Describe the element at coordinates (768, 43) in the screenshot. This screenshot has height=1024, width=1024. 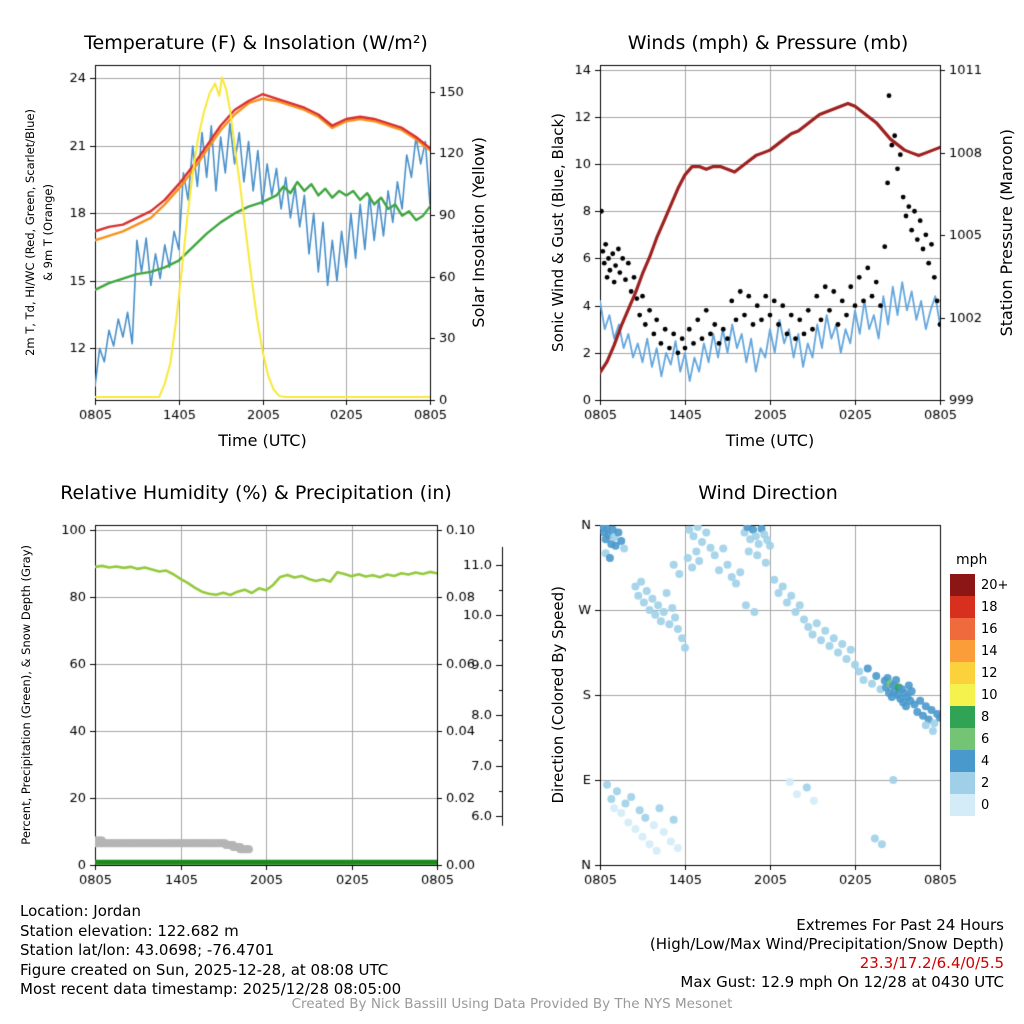
I see `wind-chart-title: Winds (mph) & Pressure (mb)` at that location.